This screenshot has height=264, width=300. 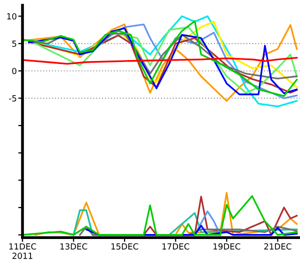 What do you see at coordinates (227, 246) in the screenshot?
I see `x-tick-label: 19DEC` at bounding box center [227, 246].